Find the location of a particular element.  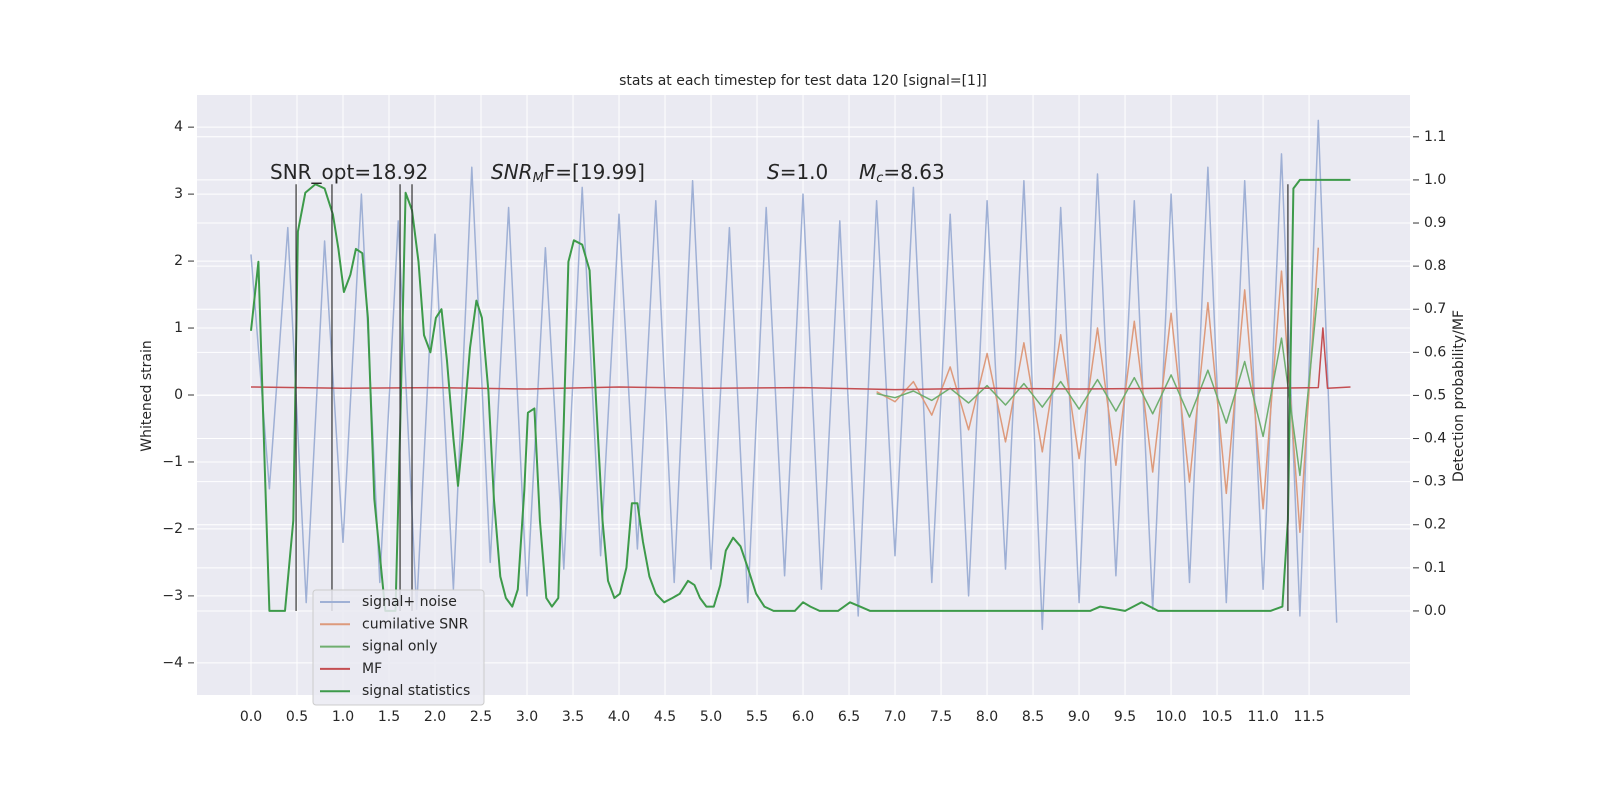

y-axis-label: Whitened strain is located at coordinates (147, 395).